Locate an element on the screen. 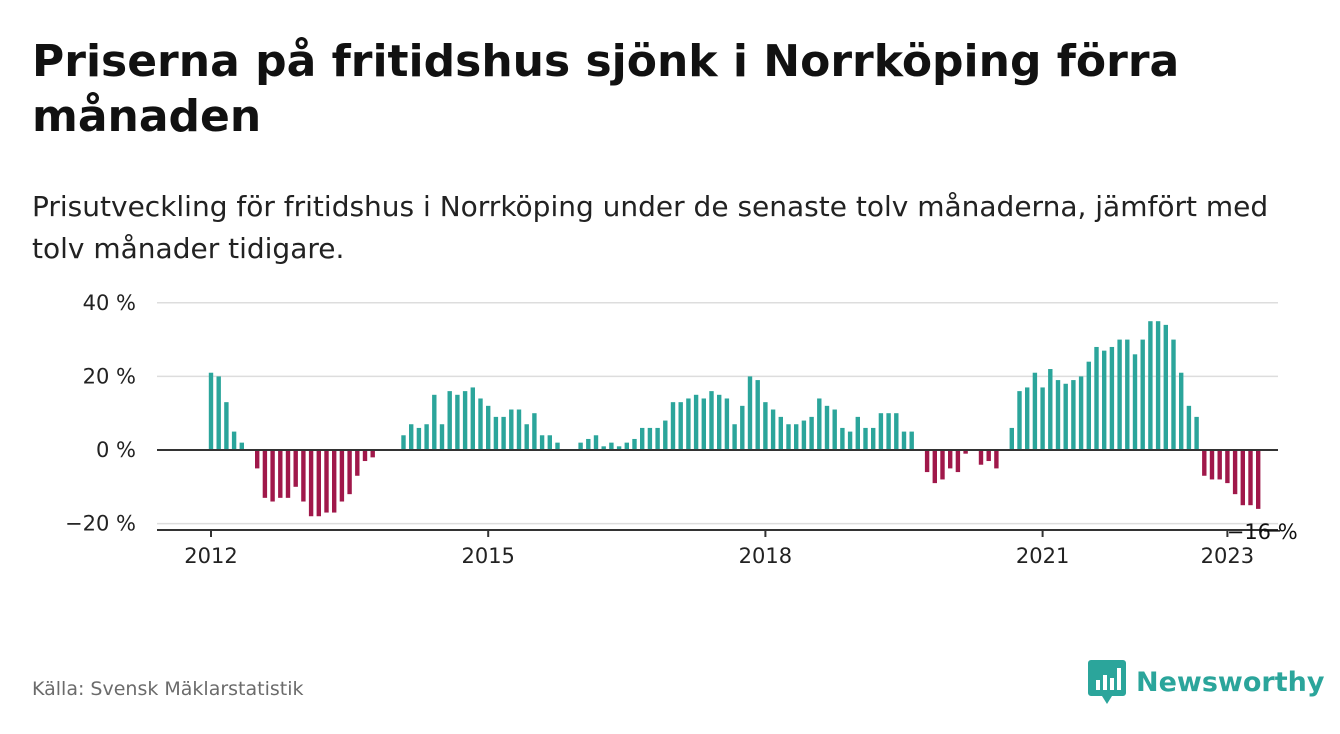 This screenshot has width=1340, height=734. x-tick-label: 2023 is located at coordinates (1227, 556).